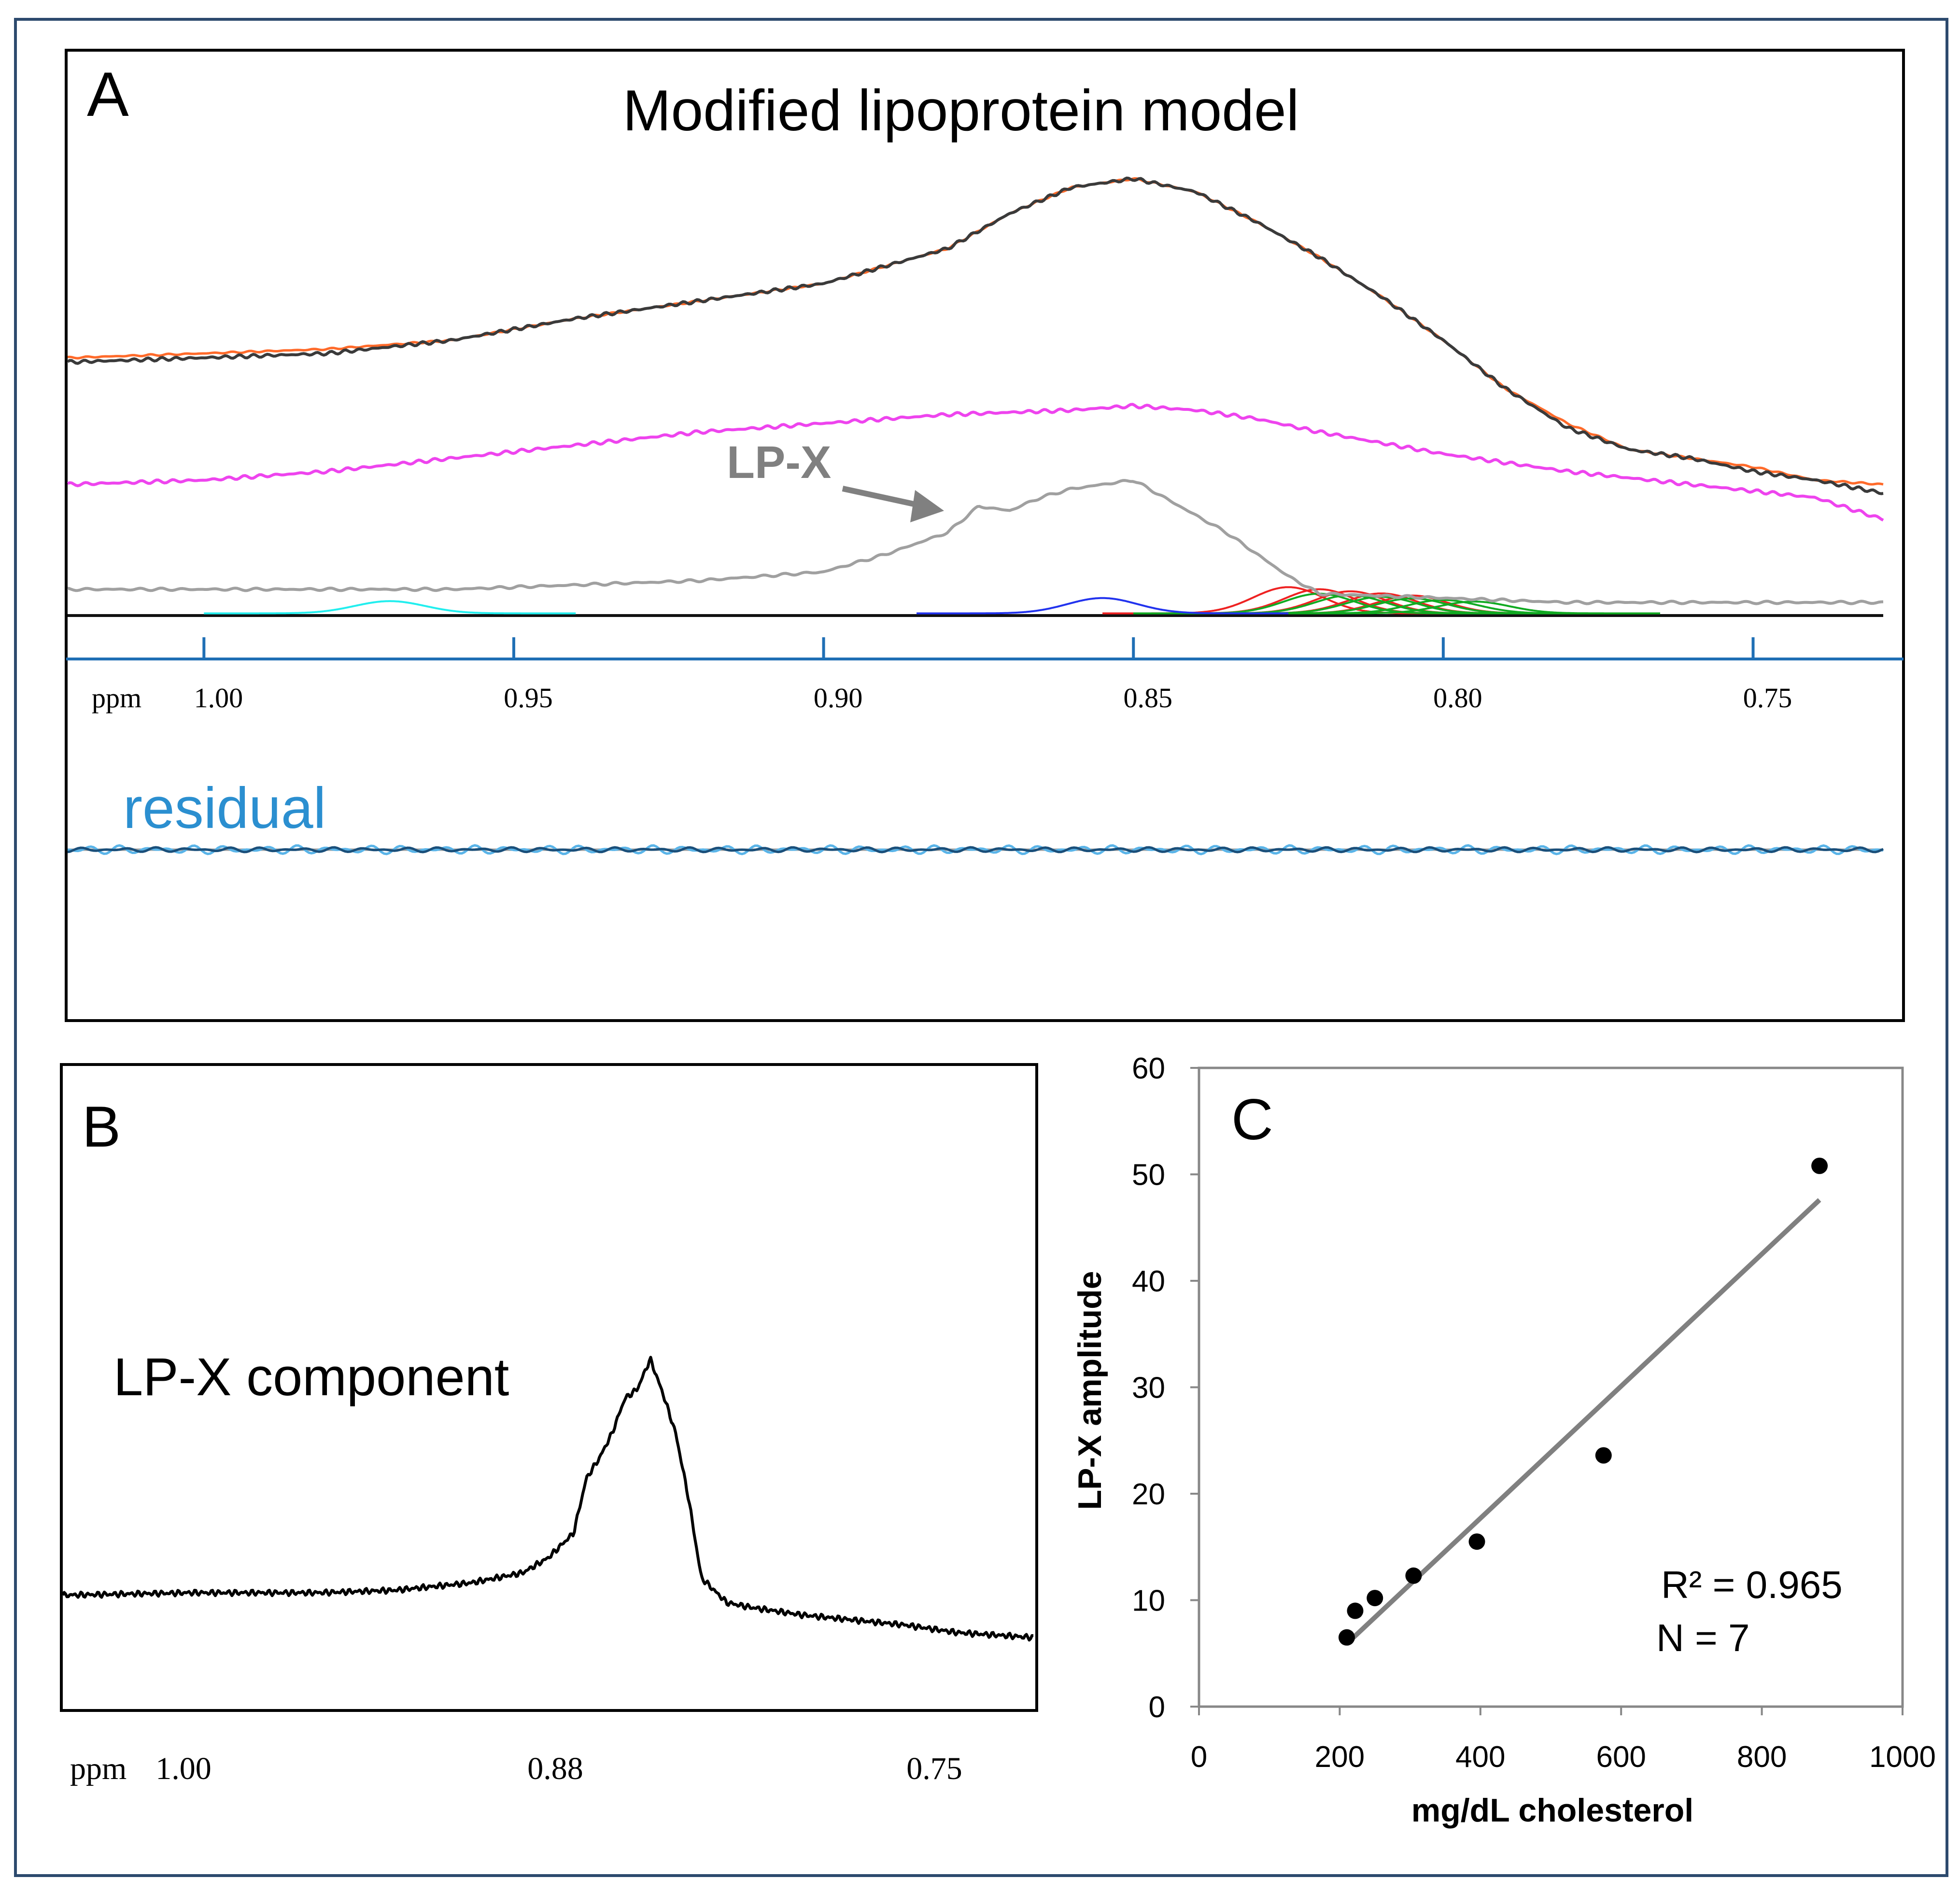 The width and height of the screenshot is (1960, 1892). What do you see at coordinates (893, 504) in the screenshot?
I see `lpx-arrow-icon` at bounding box center [893, 504].